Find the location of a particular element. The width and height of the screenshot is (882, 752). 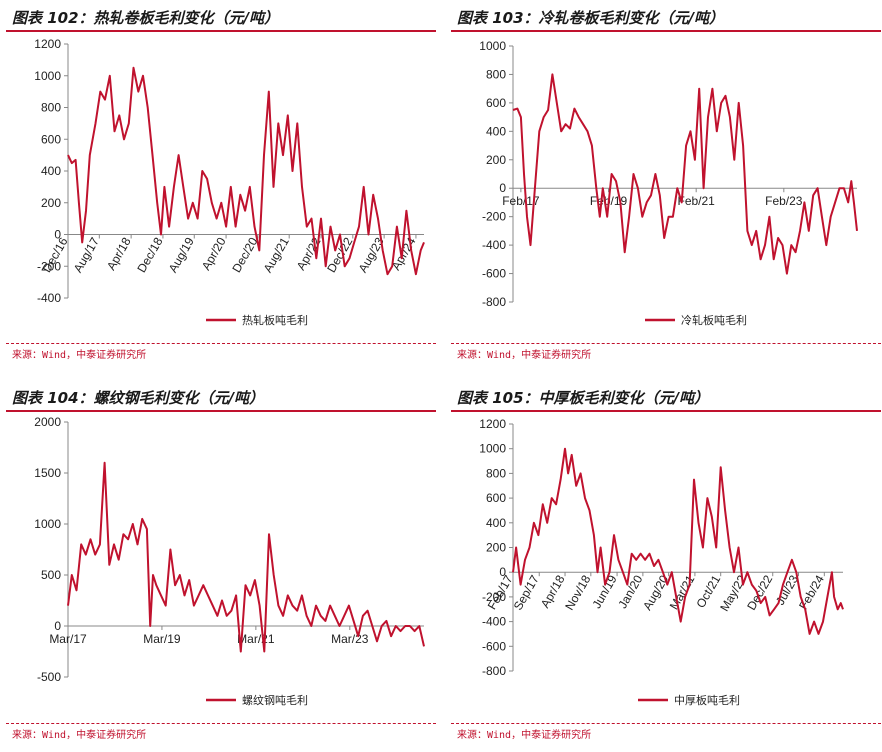

x-tick-label: Apr/20 is located at coordinates (214, 254).